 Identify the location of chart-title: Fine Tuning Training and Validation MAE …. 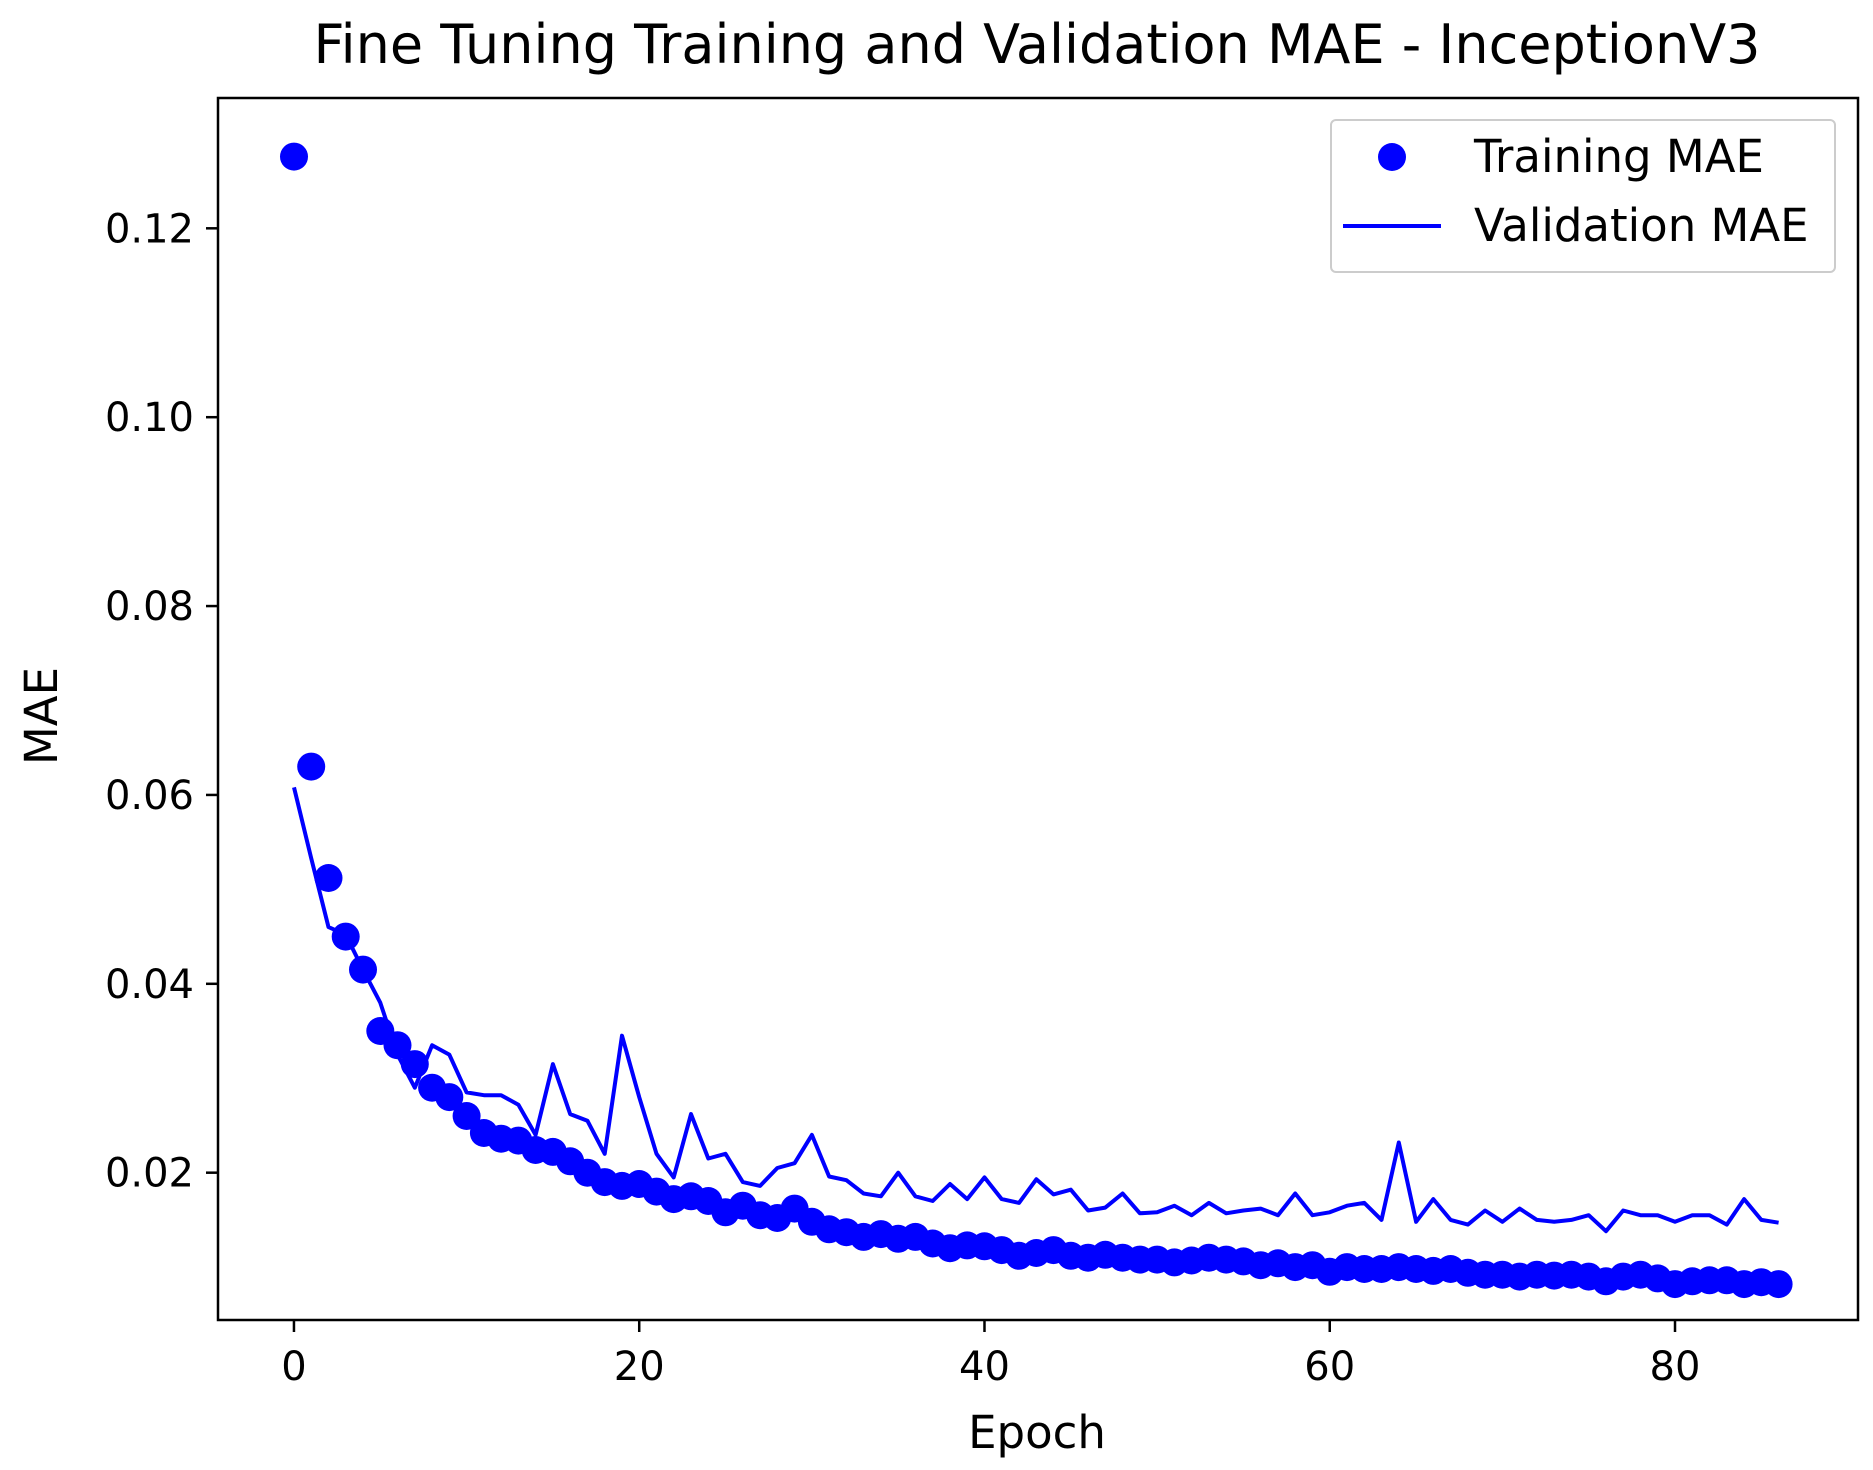
(1036, 44).